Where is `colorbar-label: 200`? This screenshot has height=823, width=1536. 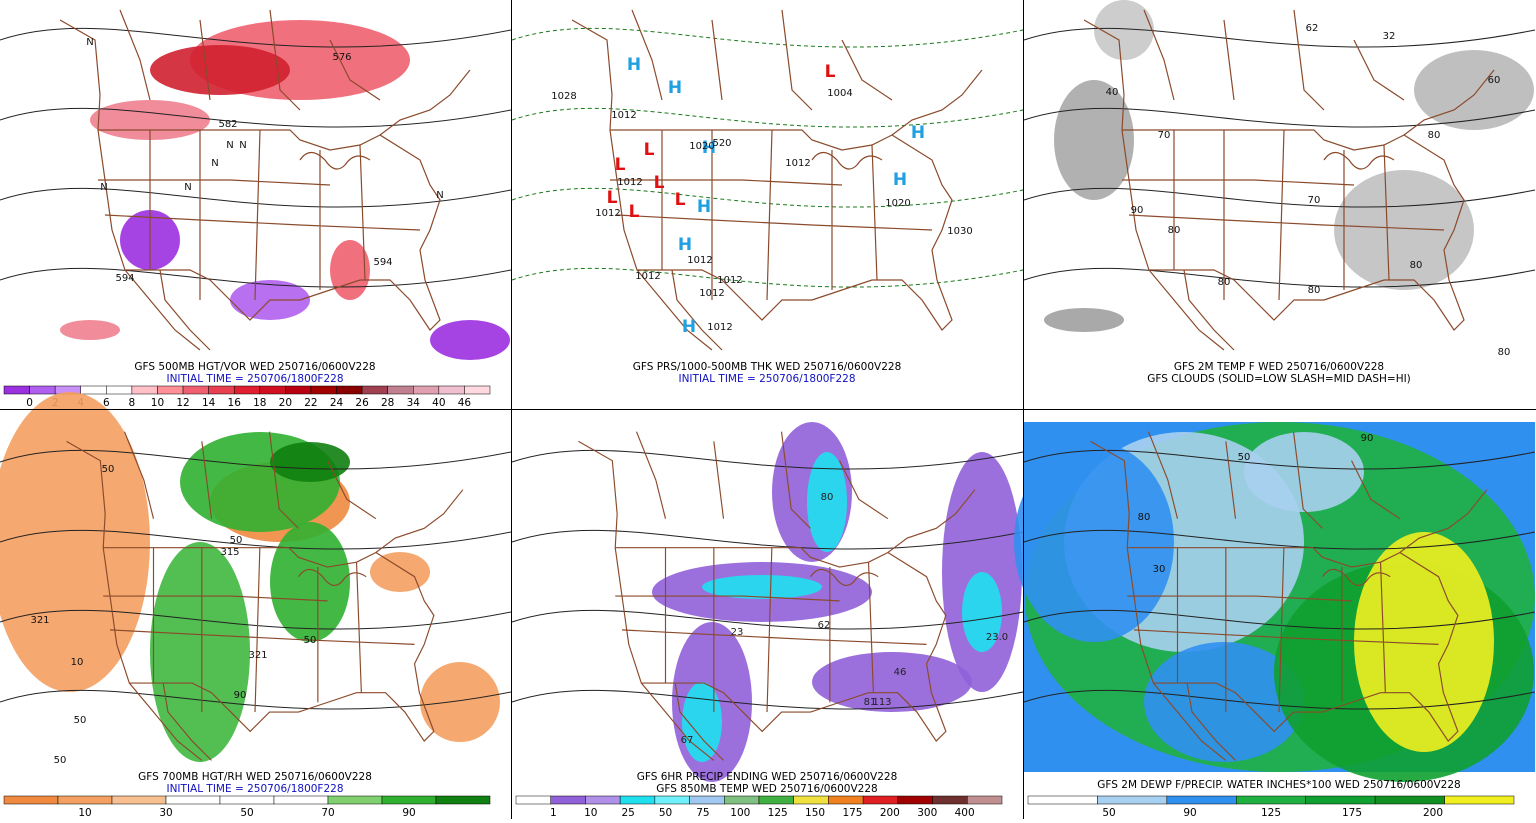
colorbar-label: 200 is located at coordinates (890, 813).